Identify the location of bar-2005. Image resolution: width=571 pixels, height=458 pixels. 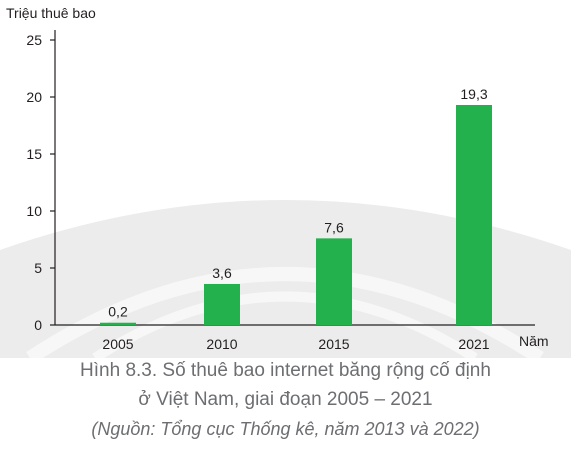
(118, 323).